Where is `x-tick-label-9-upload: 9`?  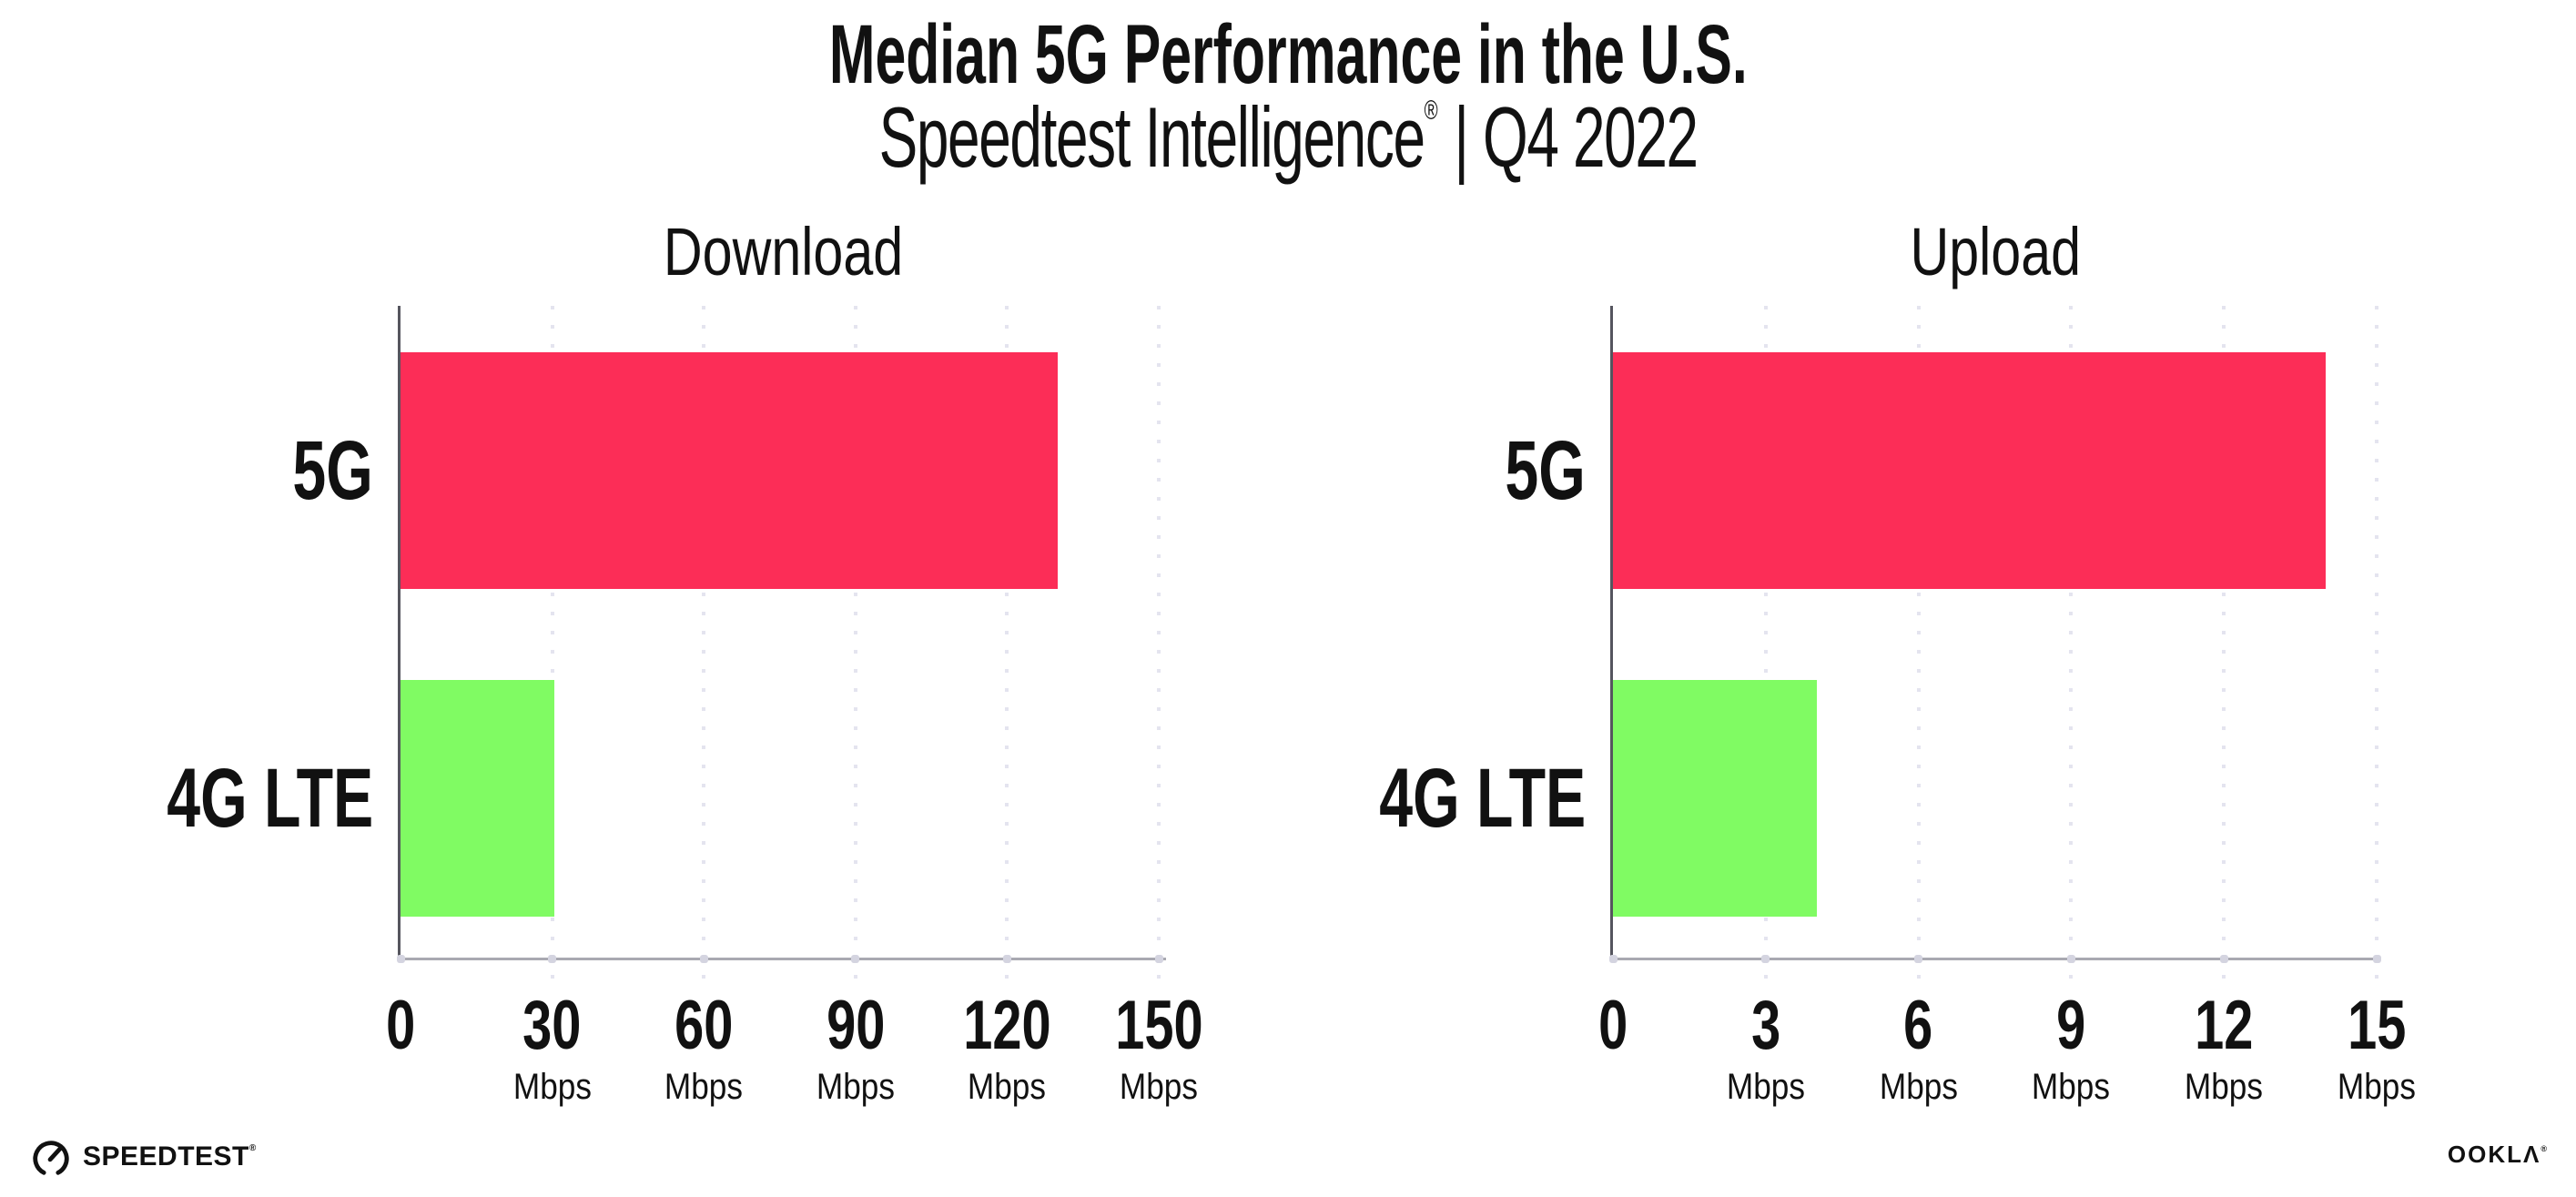
x-tick-label-9-upload: 9 is located at coordinates (2071, 1025).